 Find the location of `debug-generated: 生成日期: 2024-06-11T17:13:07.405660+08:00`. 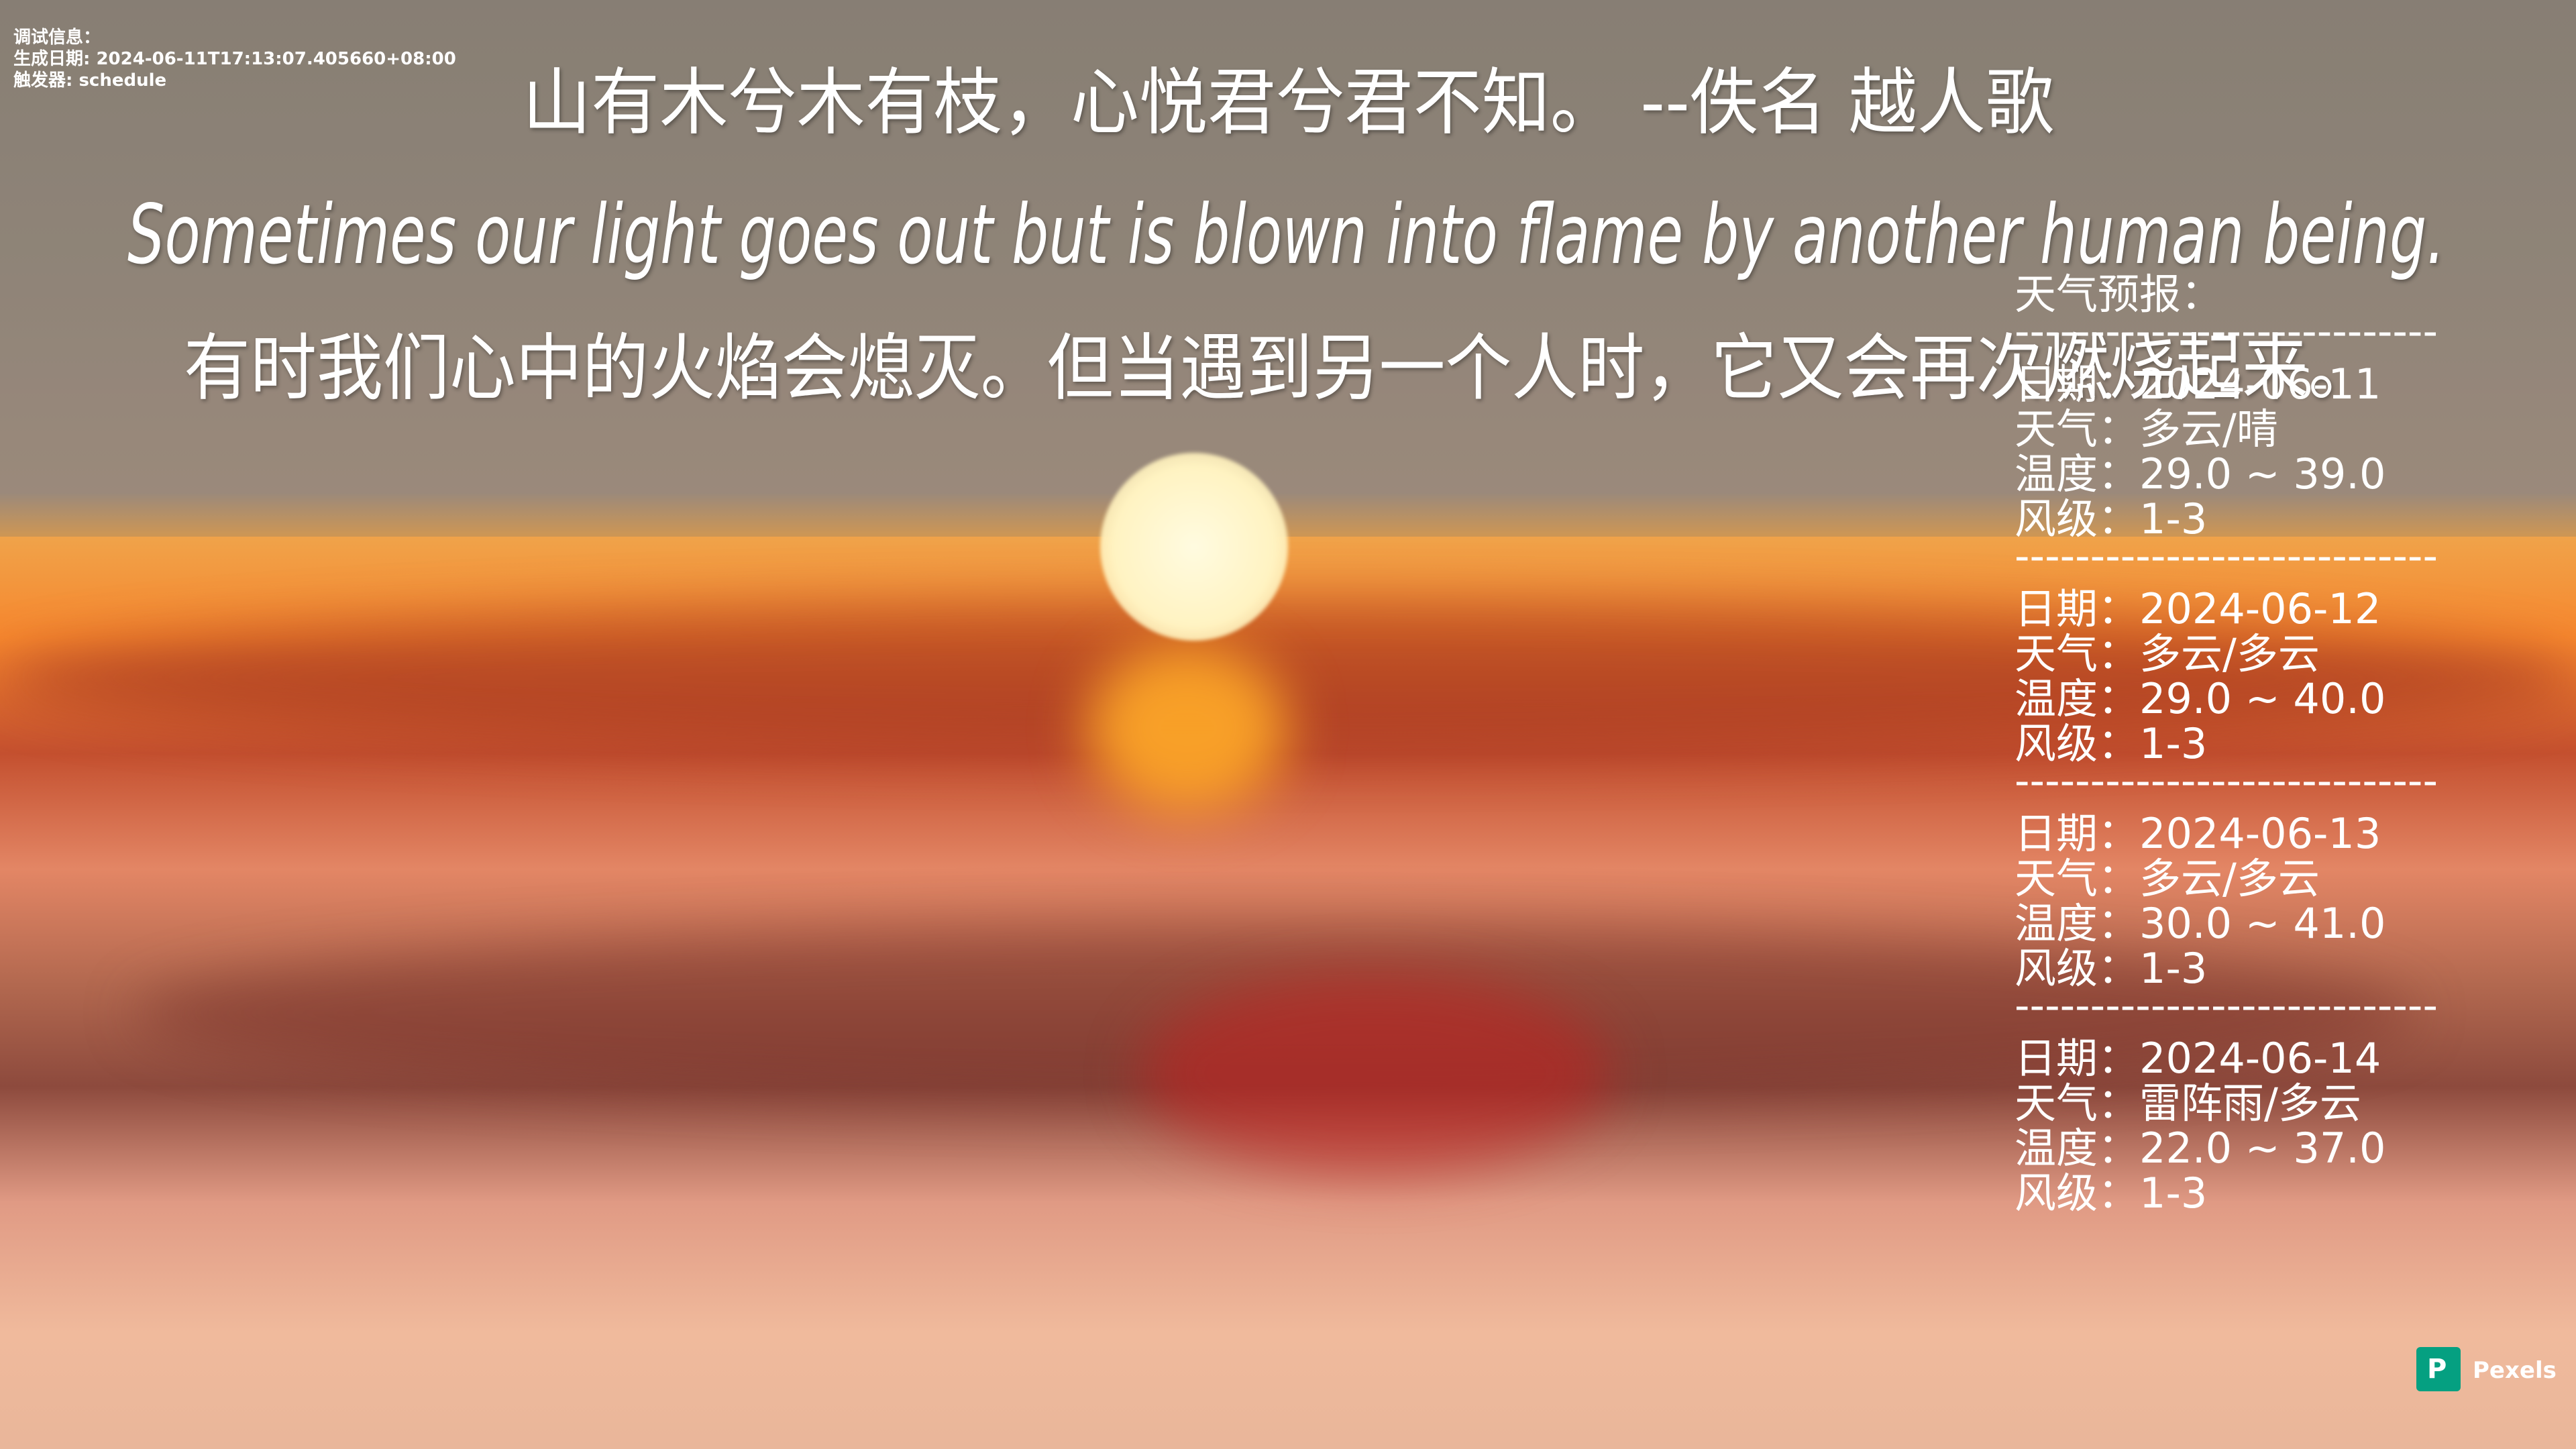

debug-generated: 生成日期: 2024-06-11T17:13:07.405660+08:00 is located at coordinates (234, 59).